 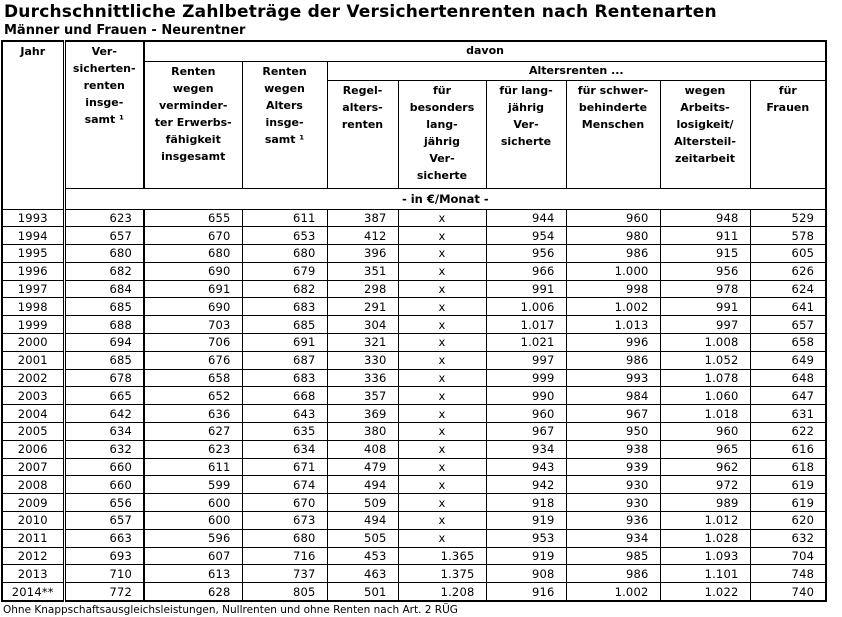 What do you see at coordinates (33, 485) in the screenshot?
I see `year-cell: 2008` at bounding box center [33, 485].